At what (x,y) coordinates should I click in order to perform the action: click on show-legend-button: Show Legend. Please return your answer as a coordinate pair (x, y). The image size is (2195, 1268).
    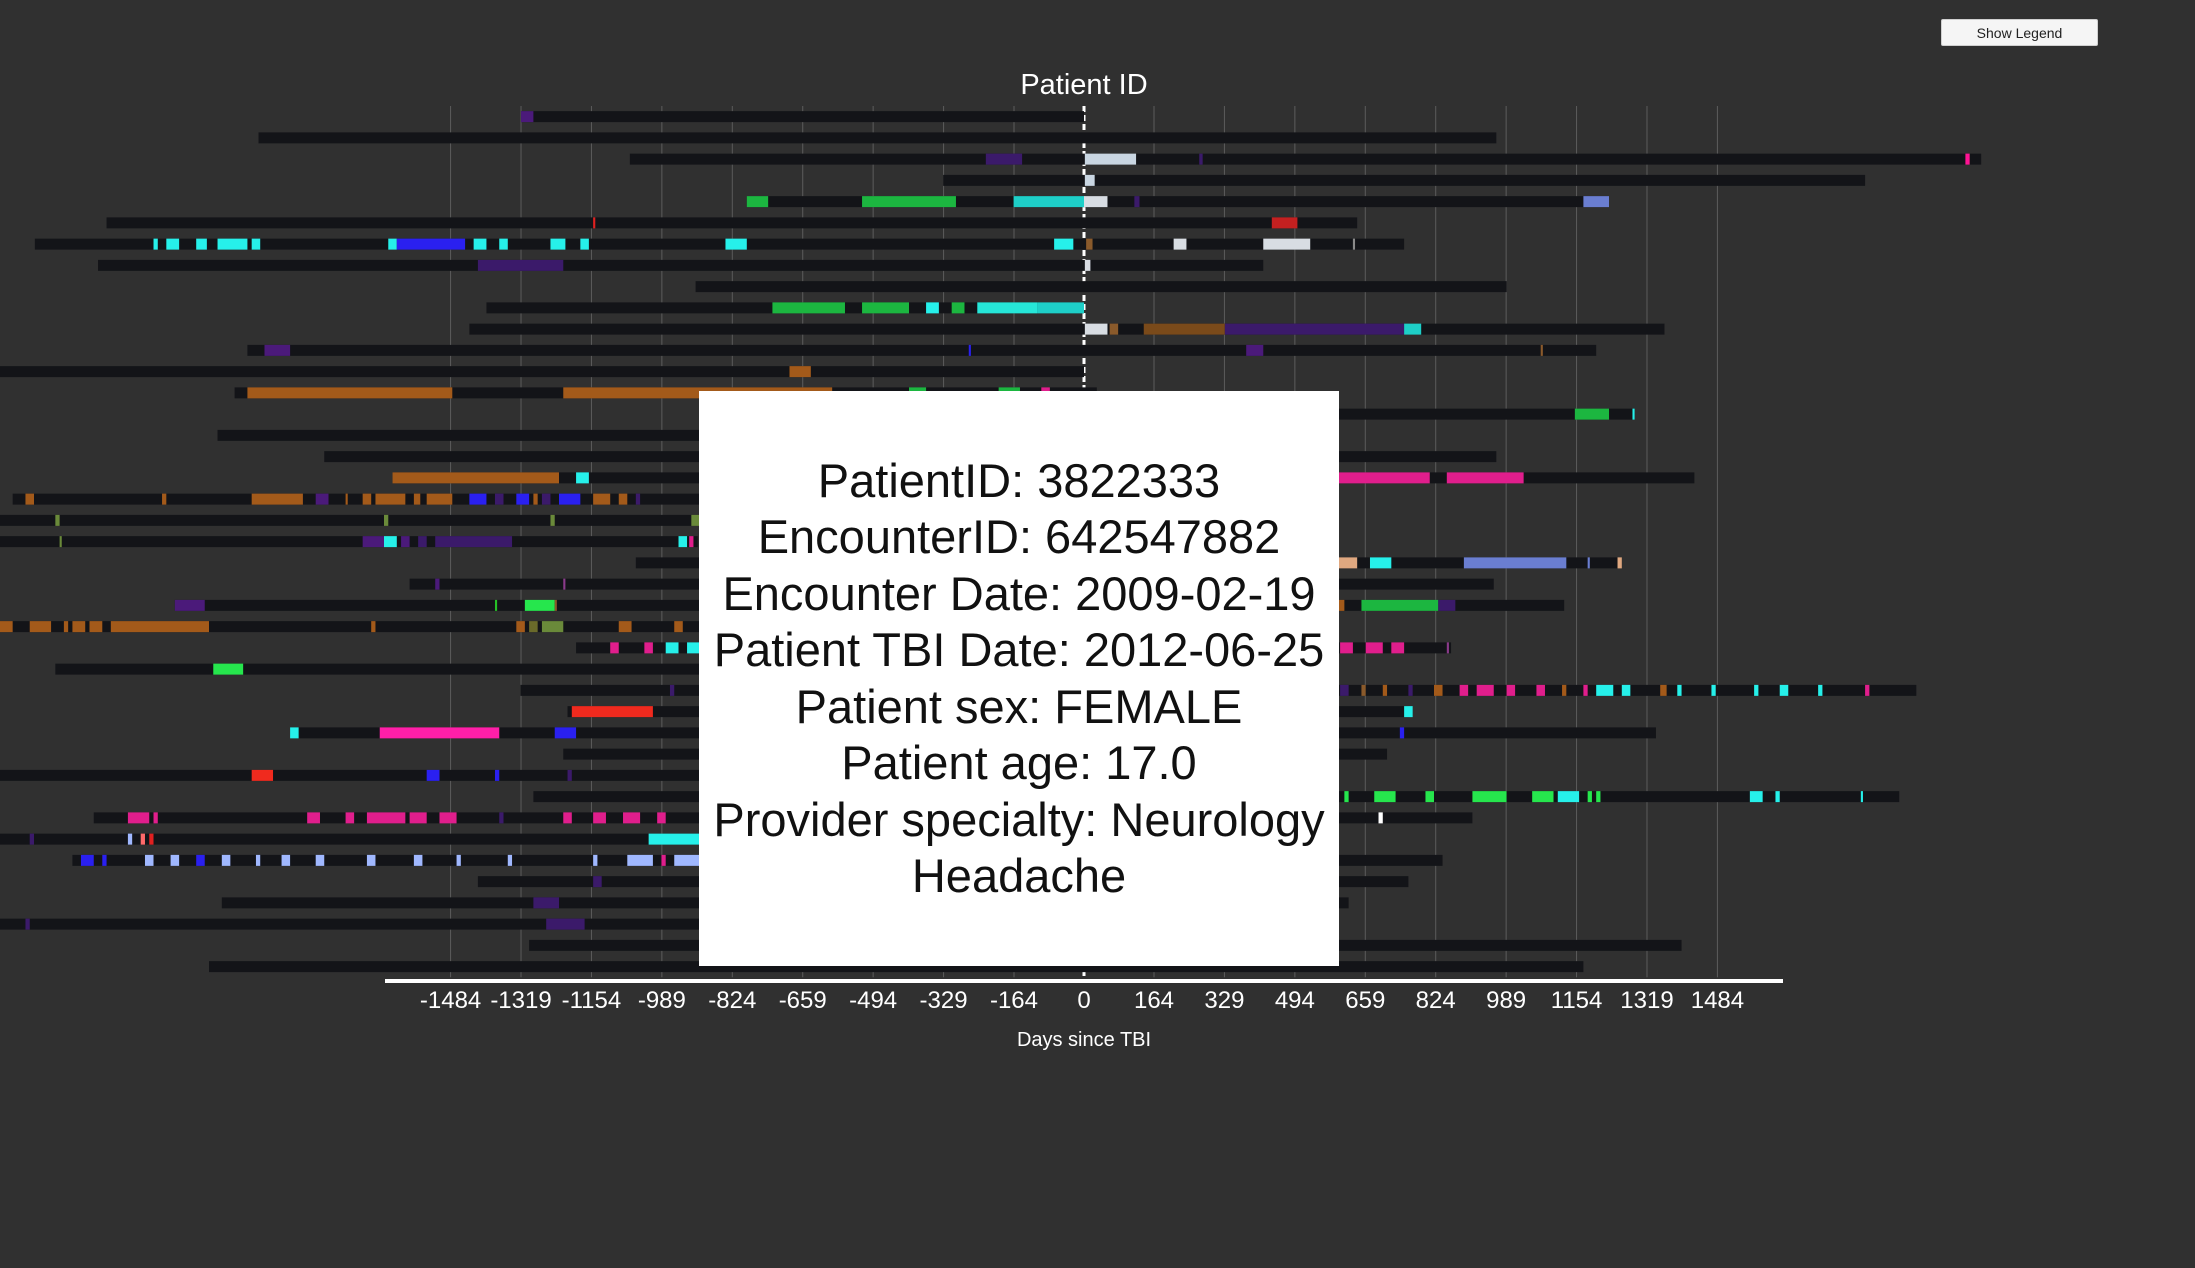
    Looking at the image, I should click on (2019, 32).